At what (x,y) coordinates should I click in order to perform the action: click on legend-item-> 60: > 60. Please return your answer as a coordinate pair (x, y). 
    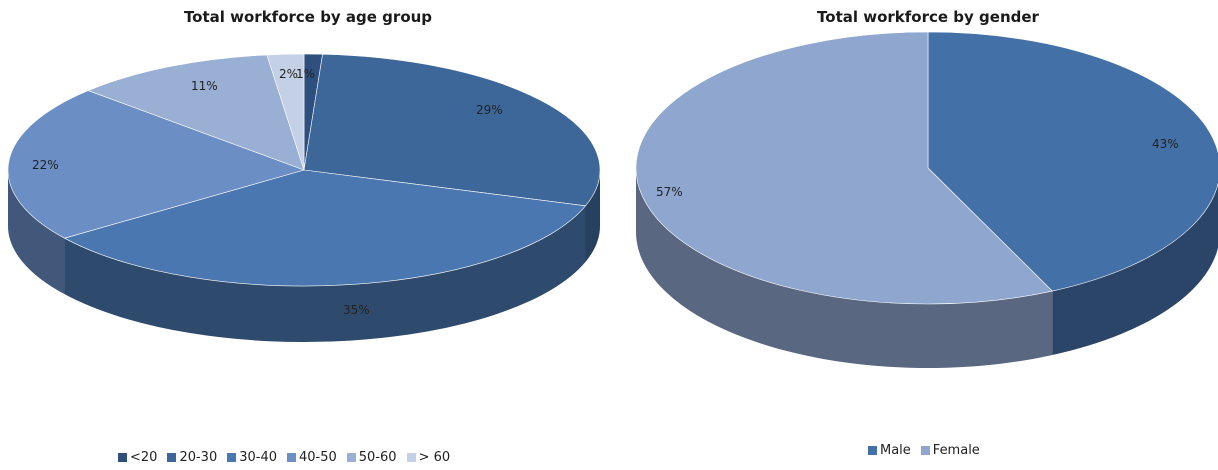
    Looking at the image, I should click on (428, 457).